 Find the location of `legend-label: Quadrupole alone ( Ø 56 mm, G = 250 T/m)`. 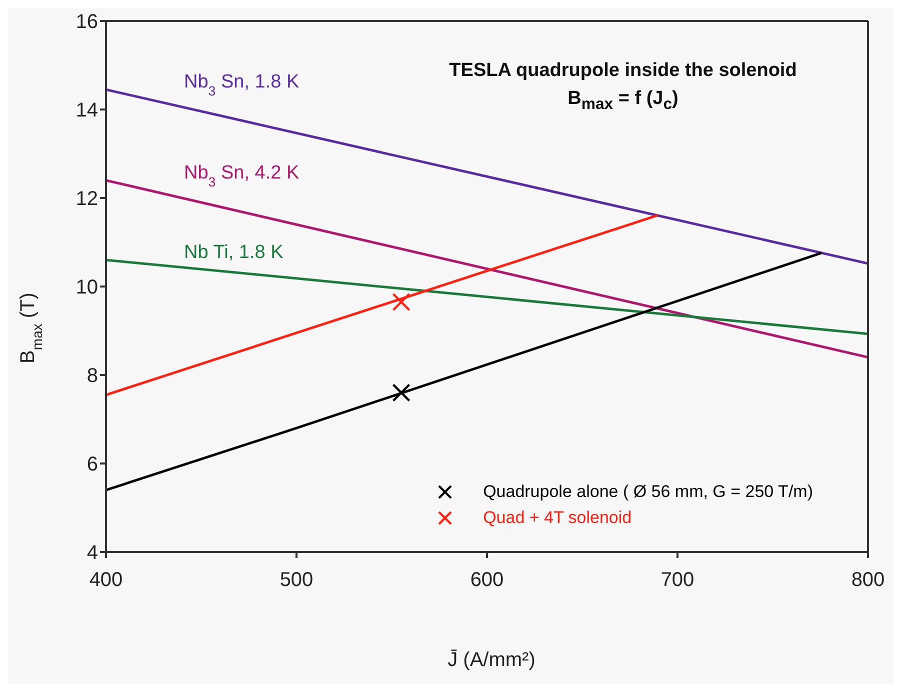

legend-label: Quadrupole alone ( Ø 56 mm, G = 250 T/m) is located at coordinates (648, 491).